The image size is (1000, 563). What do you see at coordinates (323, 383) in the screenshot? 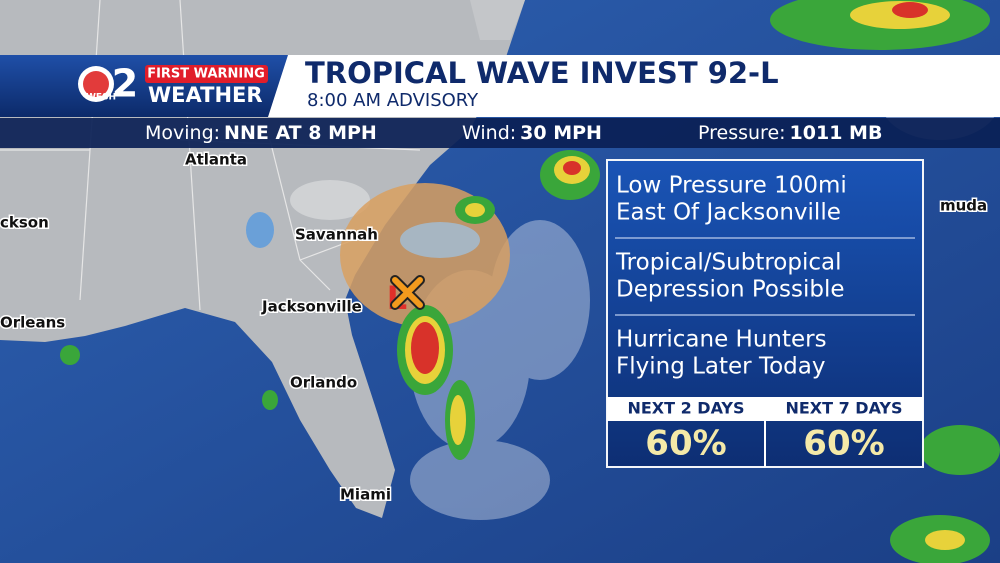
I see `city-label: Orlando` at bounding box center [323, 383].